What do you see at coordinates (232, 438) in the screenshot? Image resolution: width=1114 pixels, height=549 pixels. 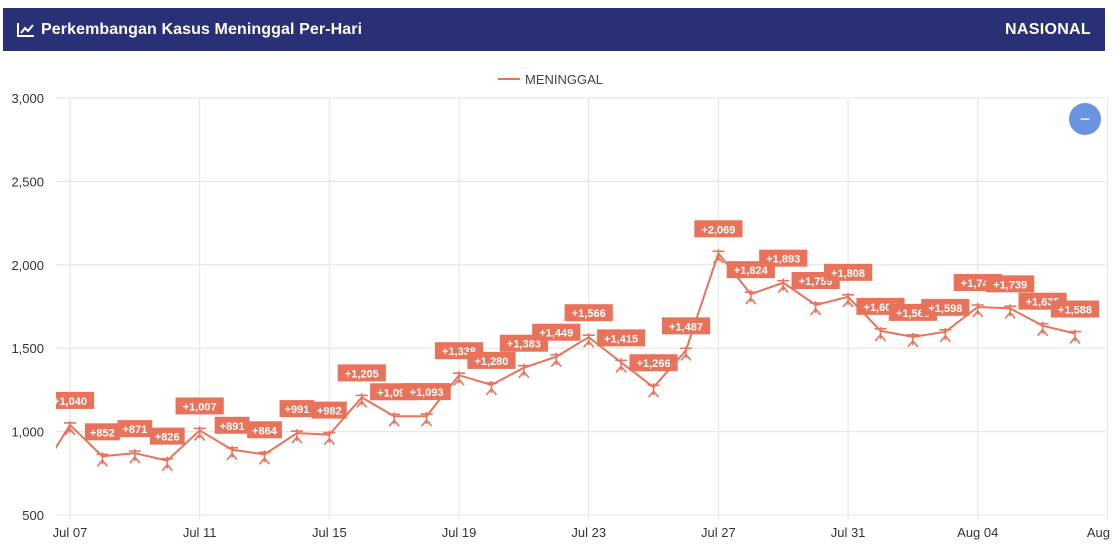 I see `data-point: +891` at bounding box center [232, 438].